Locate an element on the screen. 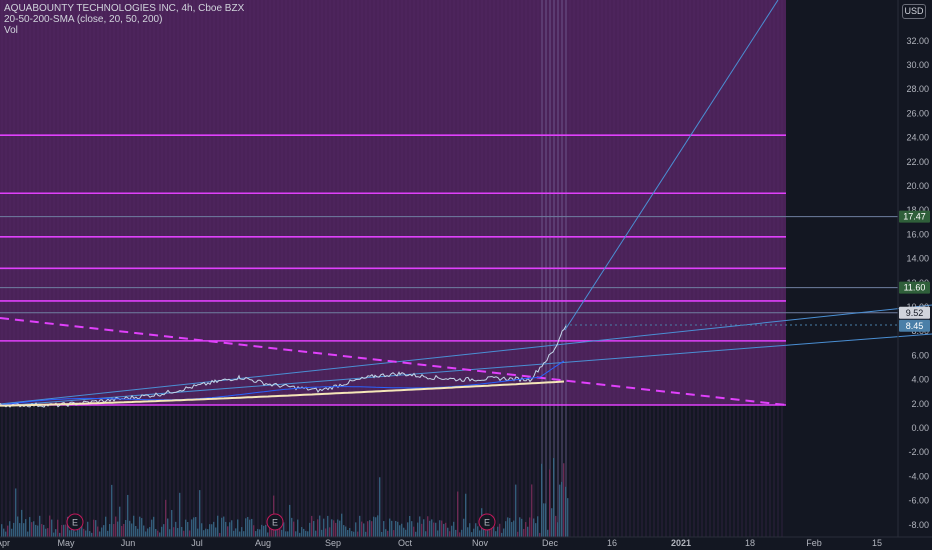  trend-line-dashed-descending is located at coordinates (393, 361).